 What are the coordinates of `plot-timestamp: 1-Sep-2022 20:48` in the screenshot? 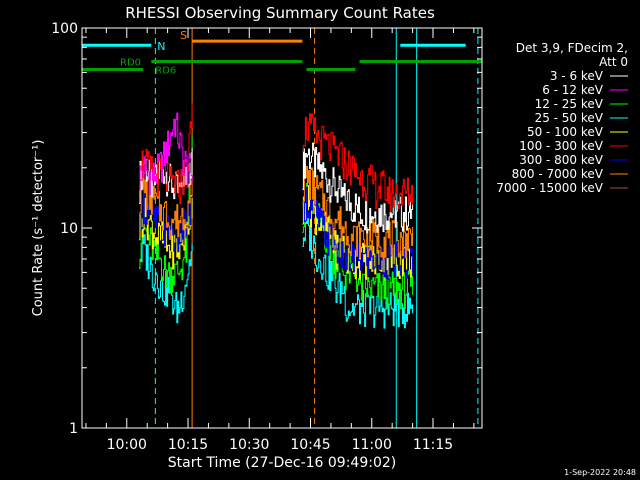 It's located at (600, 472).